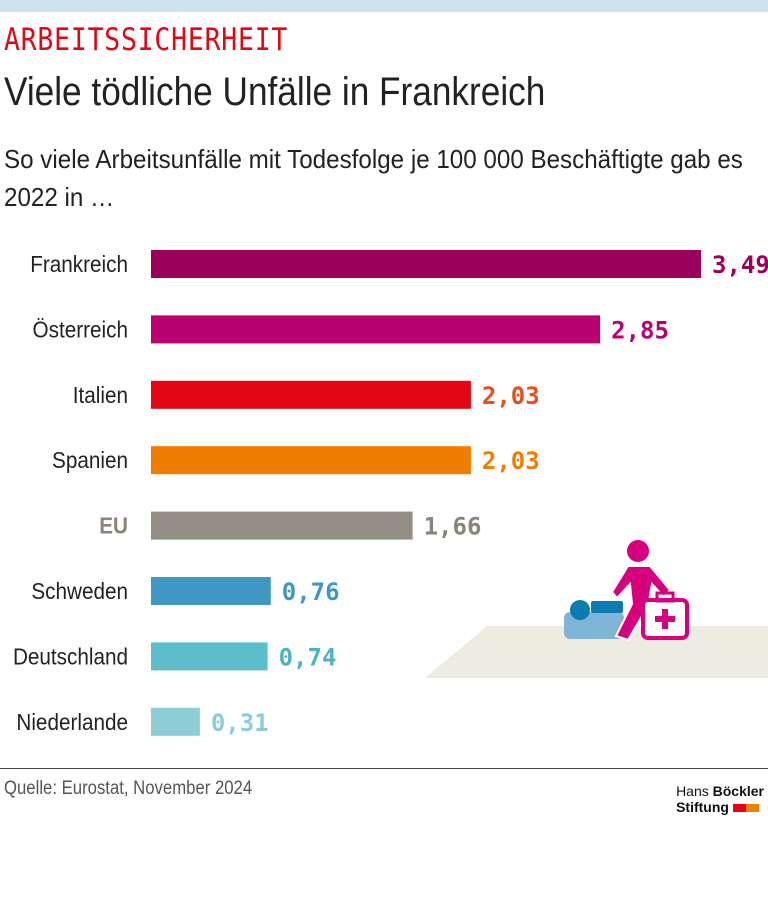  I want to click on logo-text: Stiftung, so click(702, 807).